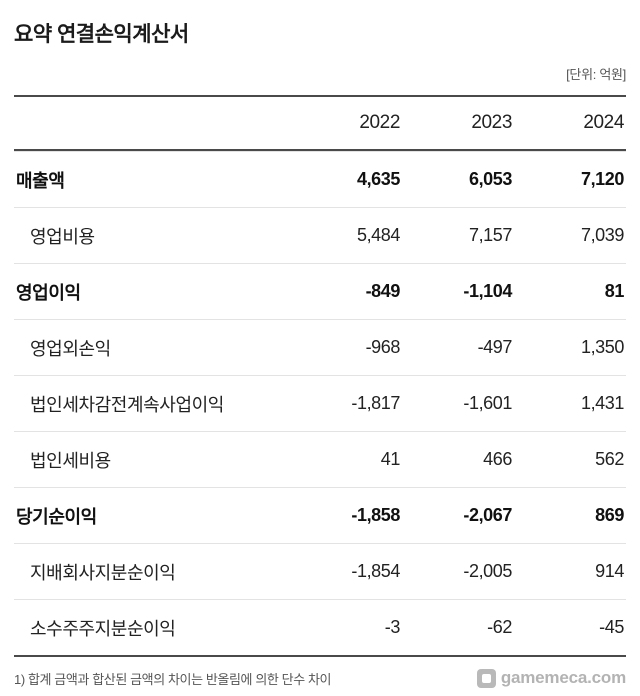 This screenshot has width=640, height=696. I want to click on year-column-header: 2023, so click(491, 122).